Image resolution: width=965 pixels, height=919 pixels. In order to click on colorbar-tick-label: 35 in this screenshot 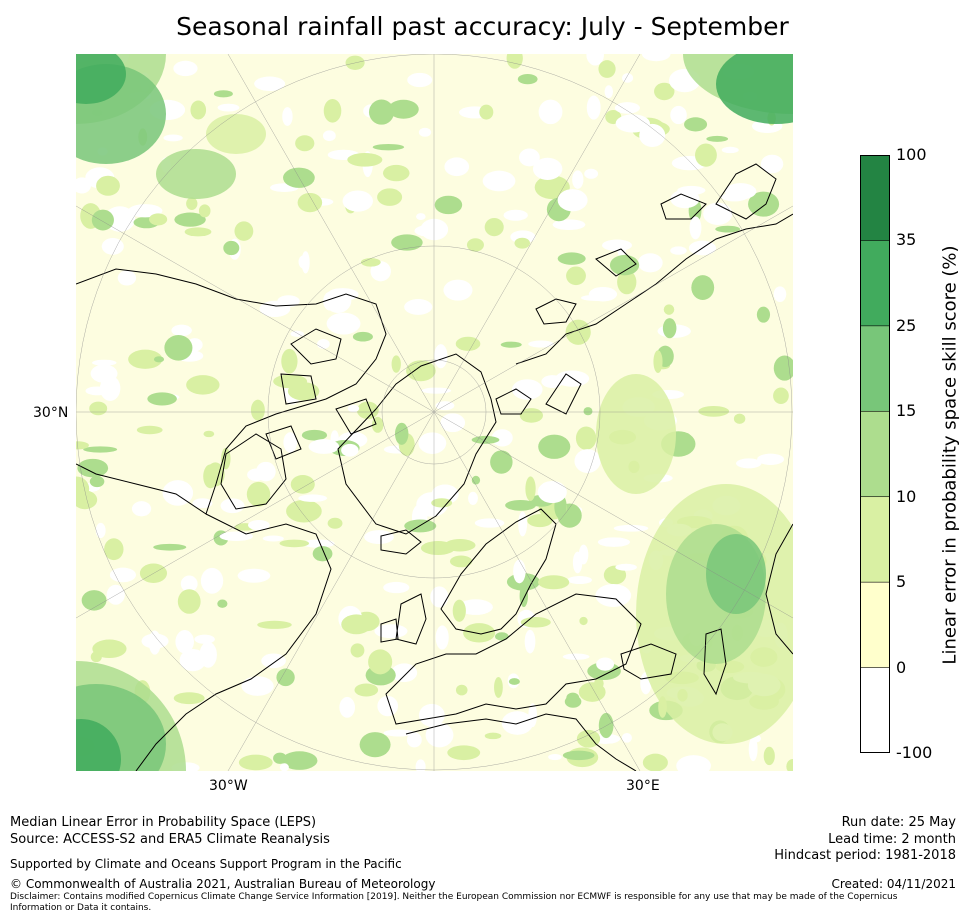, I will do `click(906, 240)`.